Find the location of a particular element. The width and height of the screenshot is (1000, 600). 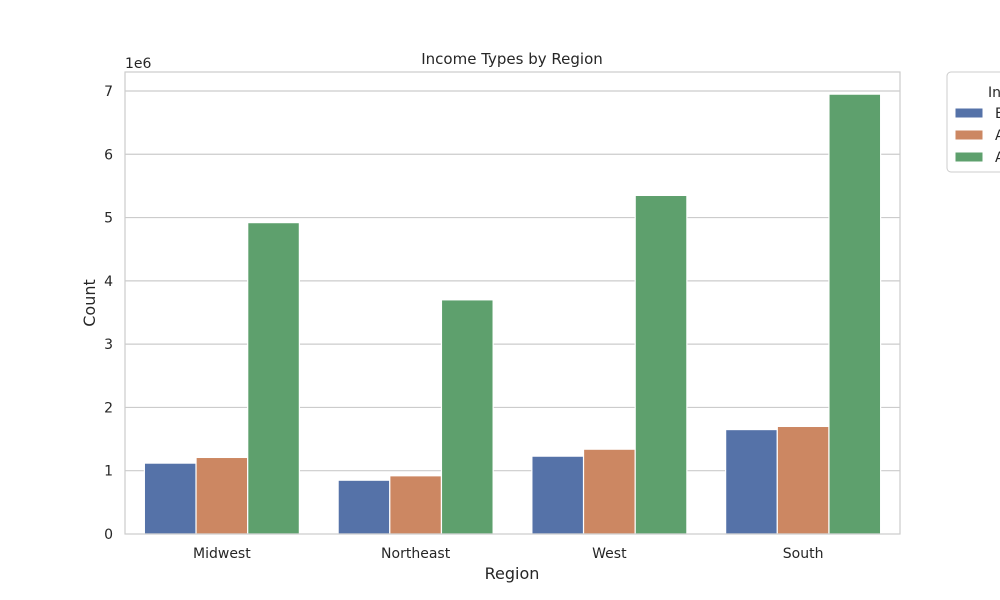

x-tick-label: West is located at coordinates (609, 554).